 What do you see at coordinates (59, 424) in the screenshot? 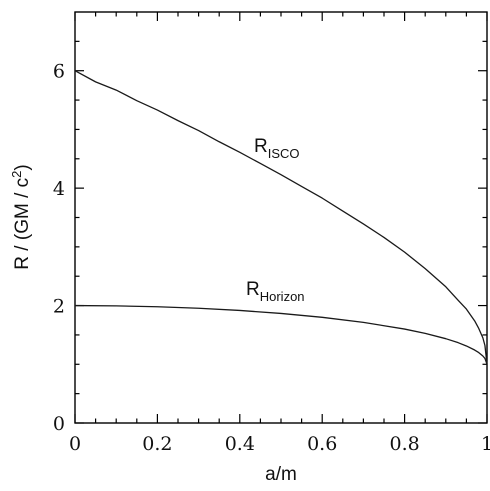
I see `y-tick-label: 0` at bounding box center [59, 424].